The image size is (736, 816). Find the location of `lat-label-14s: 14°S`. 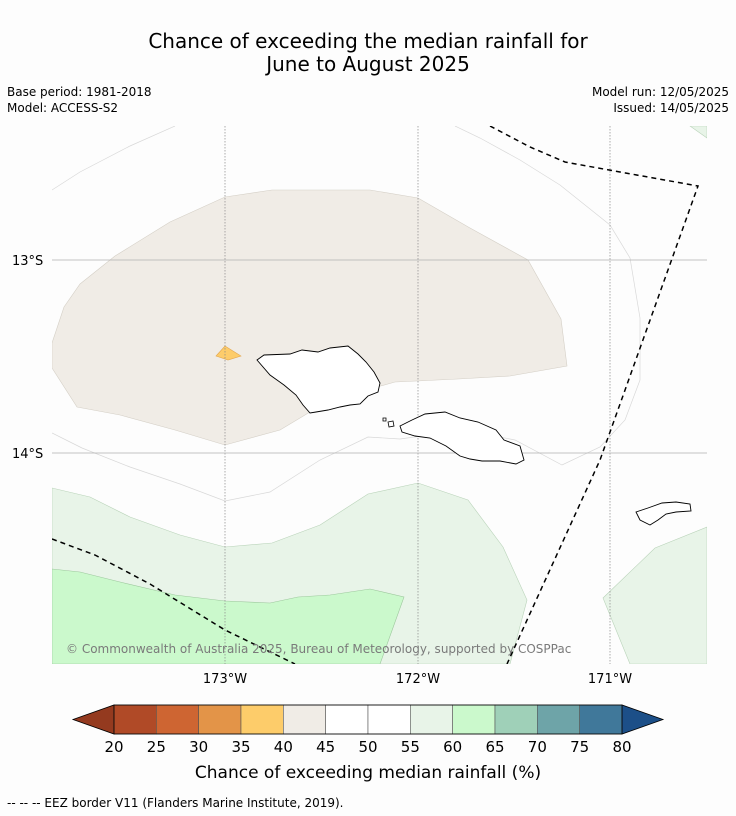

lat-label-14s: 14°S is located at coordinates (27, 454).